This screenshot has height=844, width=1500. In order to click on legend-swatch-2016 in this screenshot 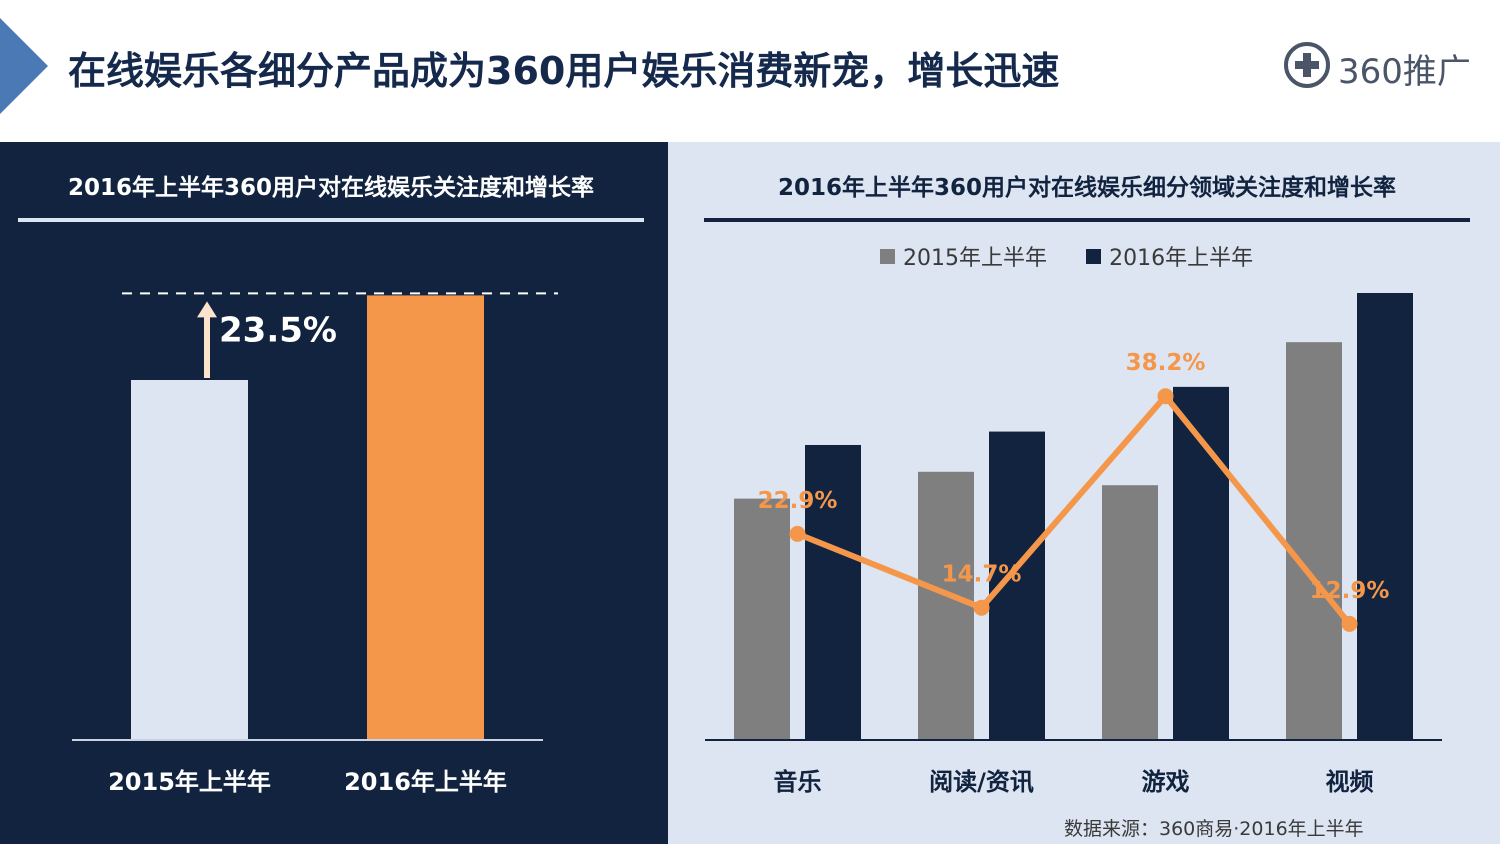, I will do `click(1094, 256)`.